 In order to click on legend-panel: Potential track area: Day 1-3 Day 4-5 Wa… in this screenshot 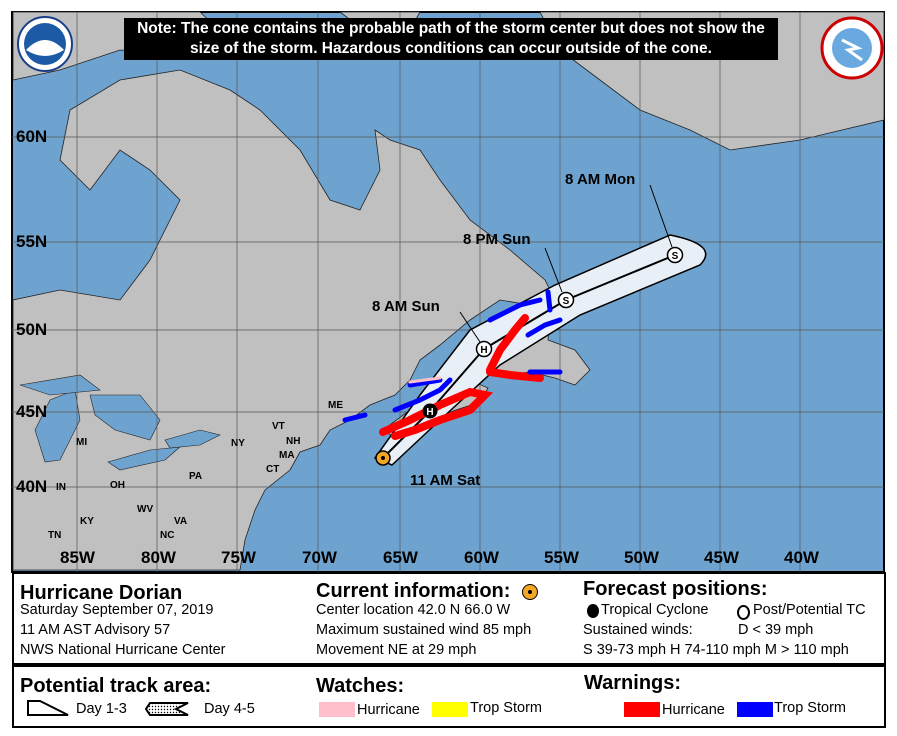, I will do `click(449, 696)`.